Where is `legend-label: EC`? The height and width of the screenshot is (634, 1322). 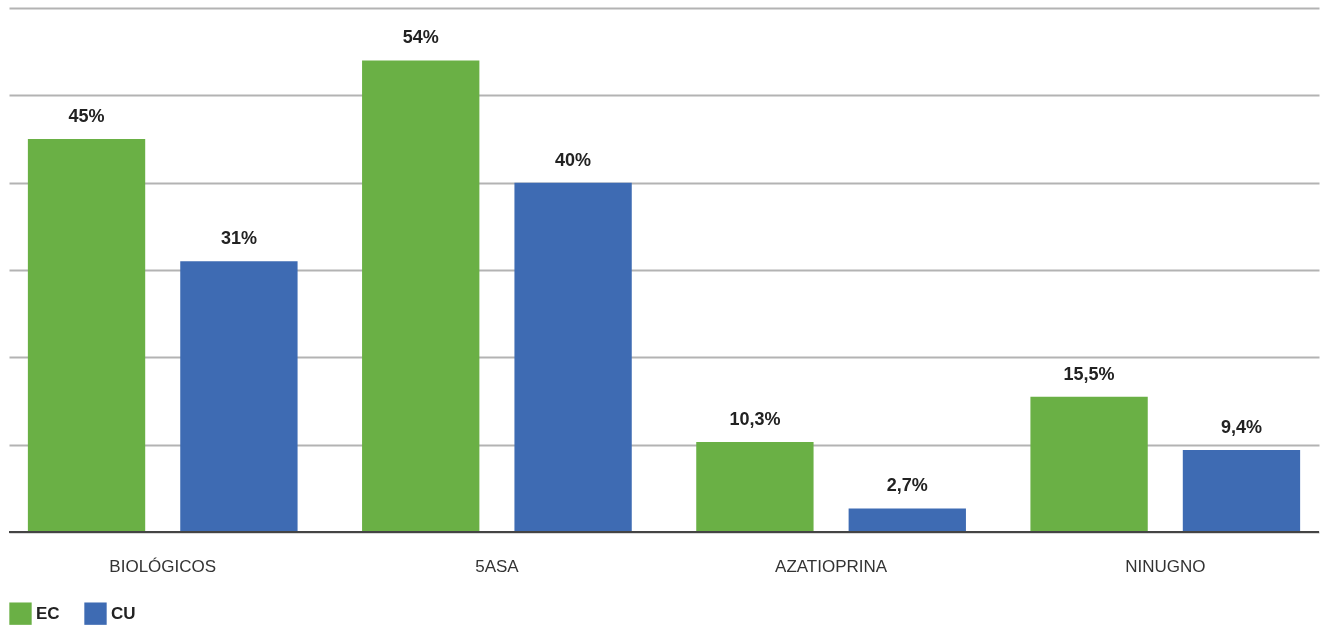 legend-label: EC is located at coordinates (48, 613).